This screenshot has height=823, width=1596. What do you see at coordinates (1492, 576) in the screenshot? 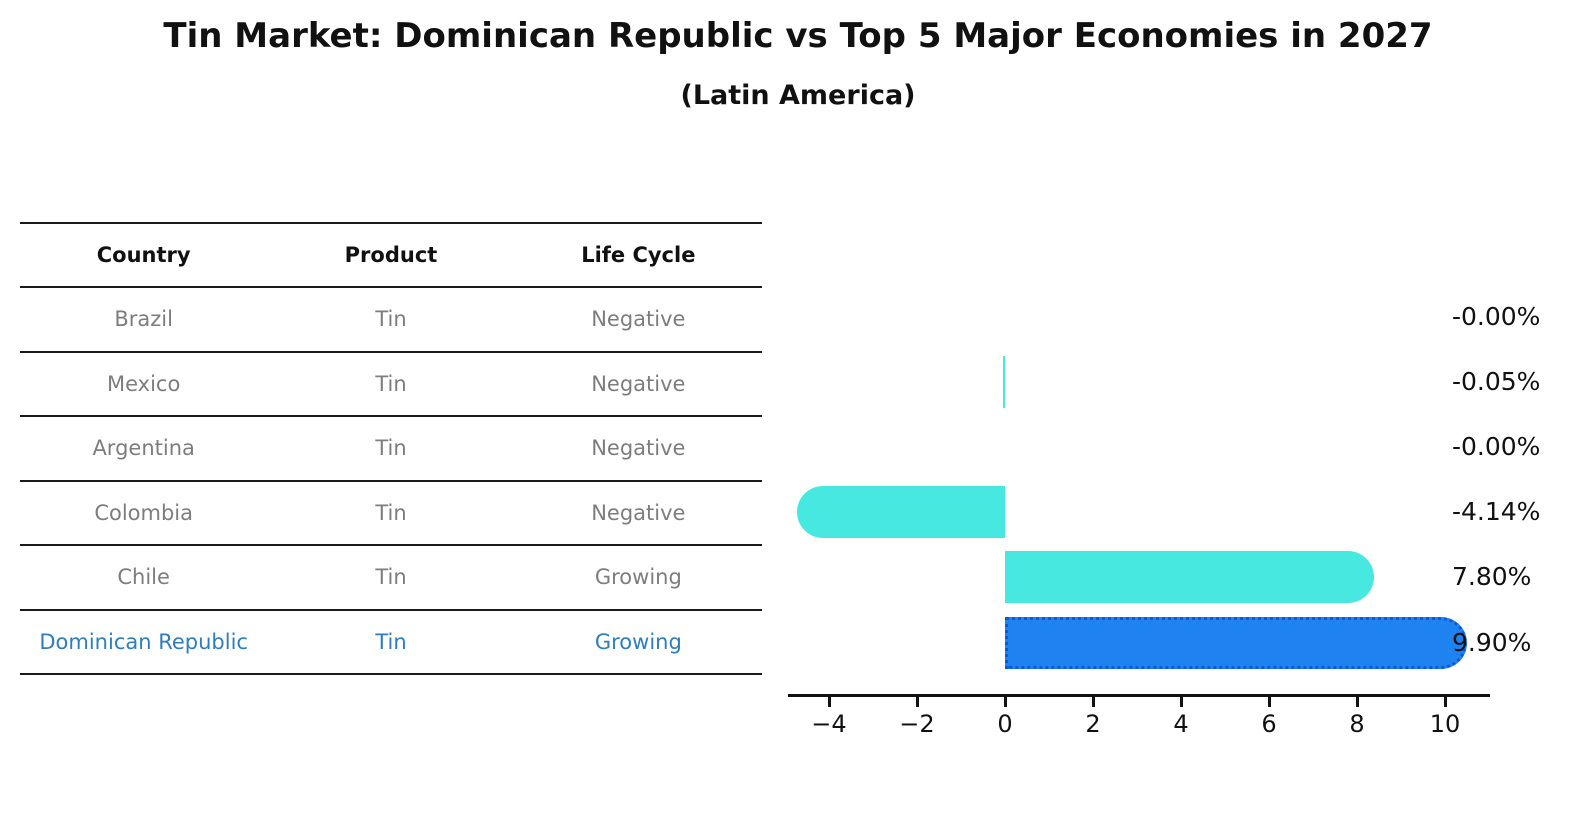
I see `value-label-chile: 7.80%` at bounding box center [1492, 576].